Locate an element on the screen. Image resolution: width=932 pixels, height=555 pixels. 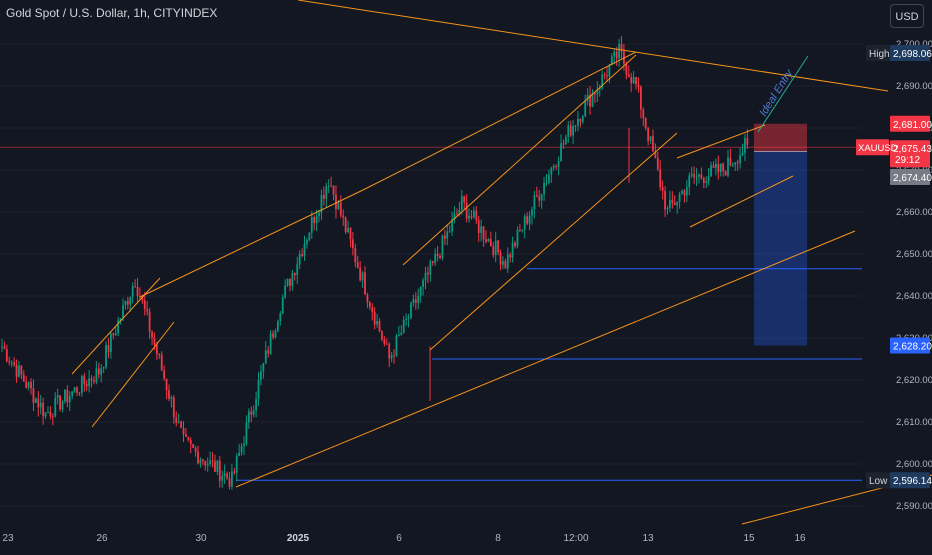
low-tag-label-box is located at coordinates (878, 480).